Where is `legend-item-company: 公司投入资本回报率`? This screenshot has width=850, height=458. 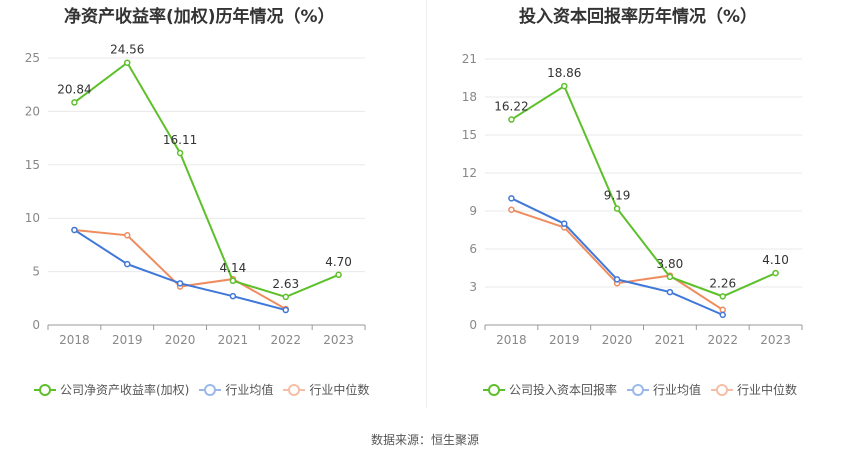 legend-item-company: 公司投入资本回报率 is located at coordinates (550, 389).